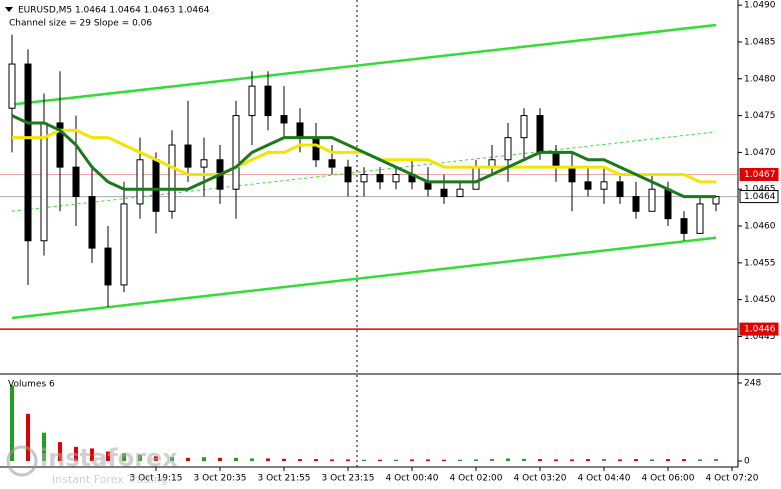 The height and width of the screenshot is (489, 781). Describe the element at coordinates (668, 479) in the screenshot. I see `x-tick-label: 4 Oct 06:00` at that location.